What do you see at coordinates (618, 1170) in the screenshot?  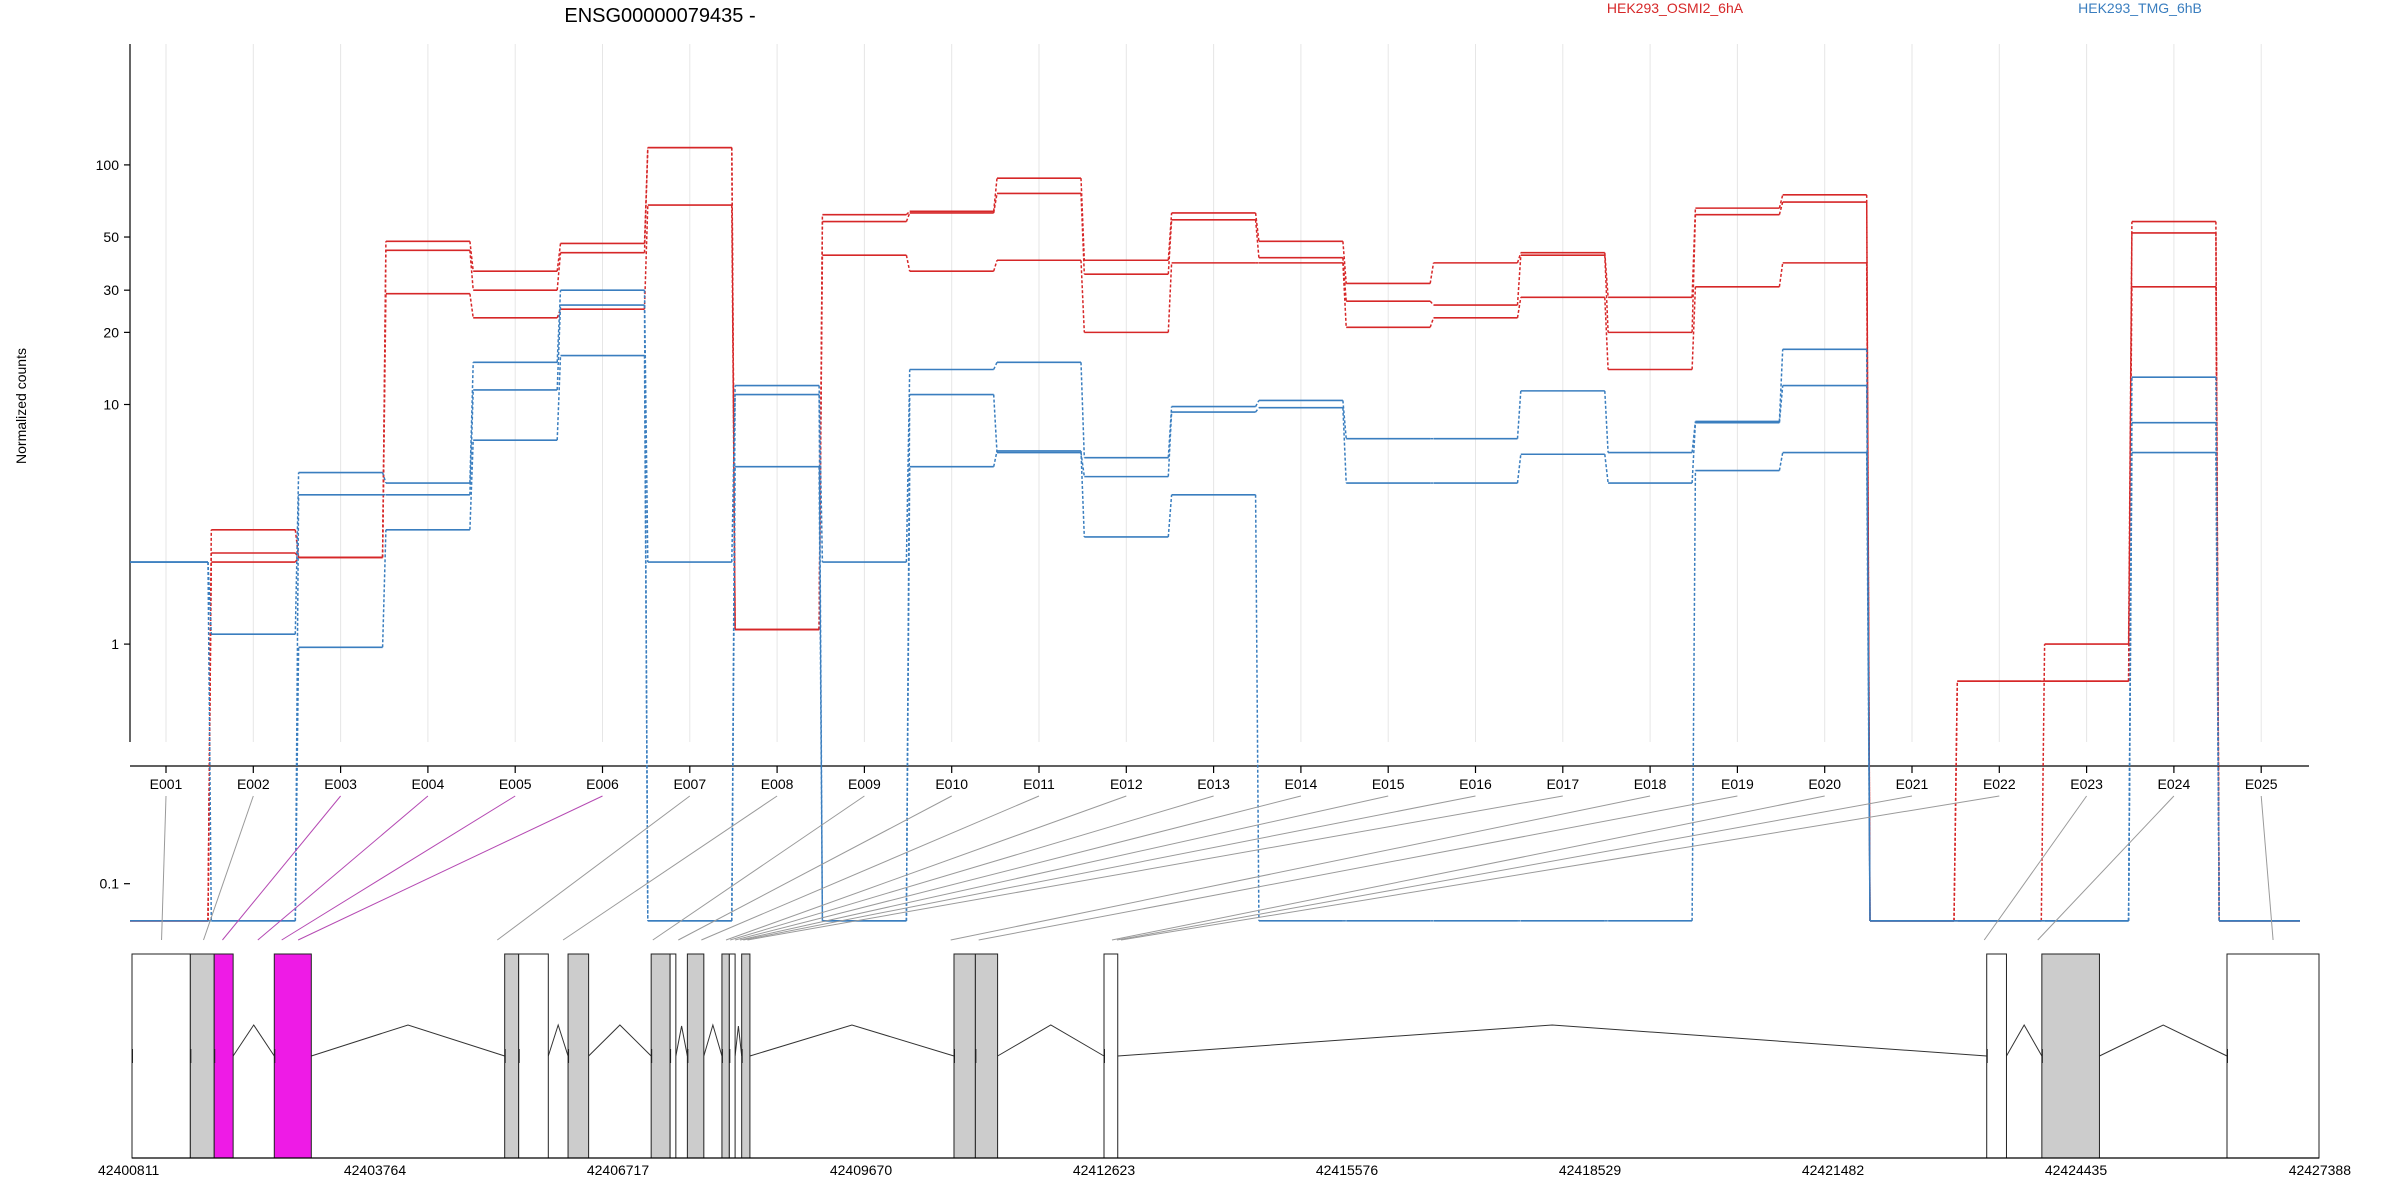 I see `coordinate-tick-label: 42406717` at bounding box center [618, 1170].